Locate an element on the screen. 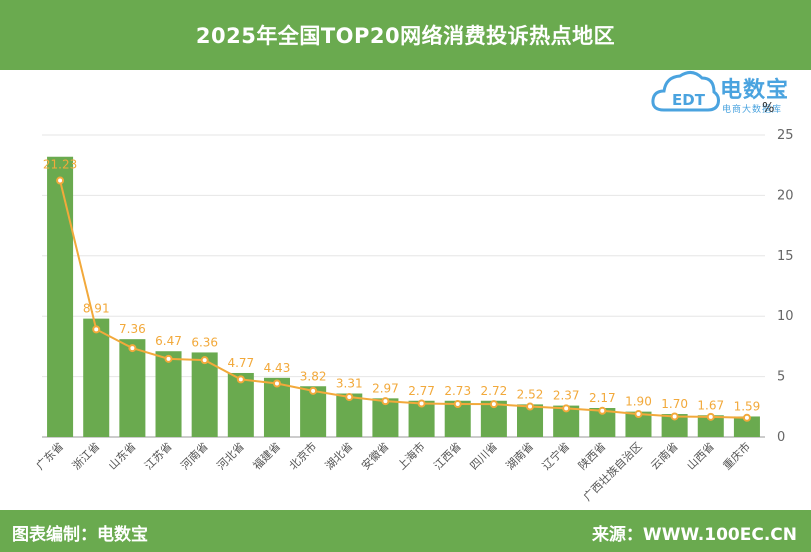 The width and height of the screenshot is (811, 552). data-label: 2.72 is located at coordinates (494, 391).